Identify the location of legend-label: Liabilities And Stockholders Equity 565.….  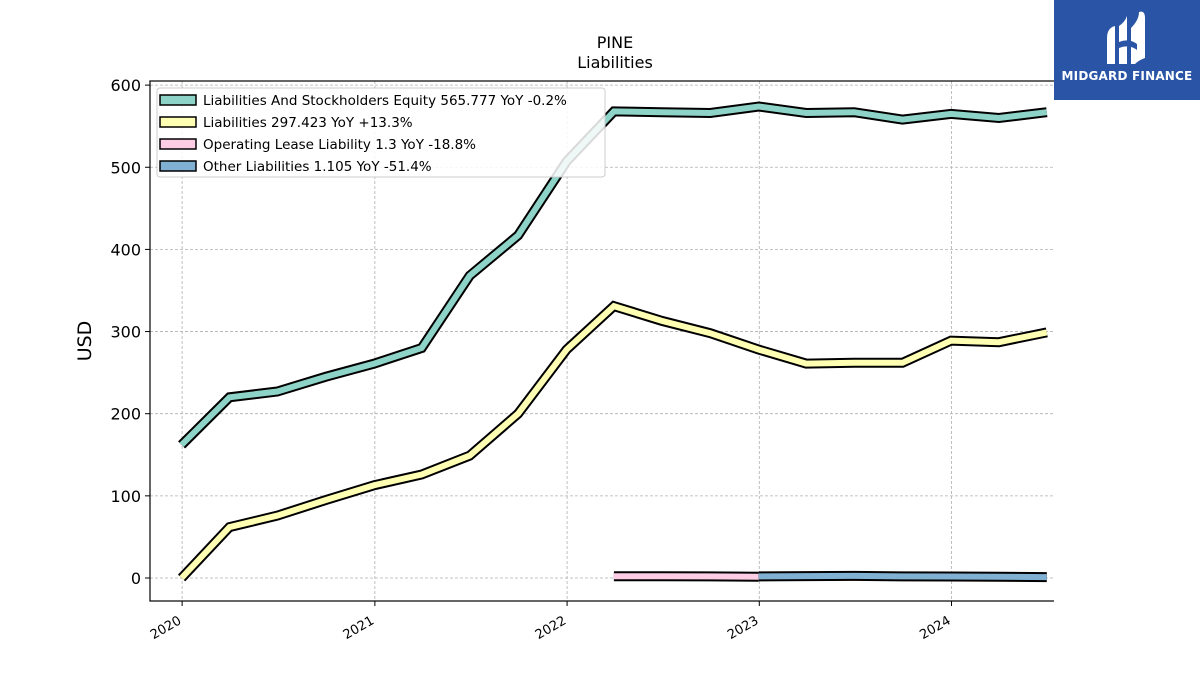
(385, 101).